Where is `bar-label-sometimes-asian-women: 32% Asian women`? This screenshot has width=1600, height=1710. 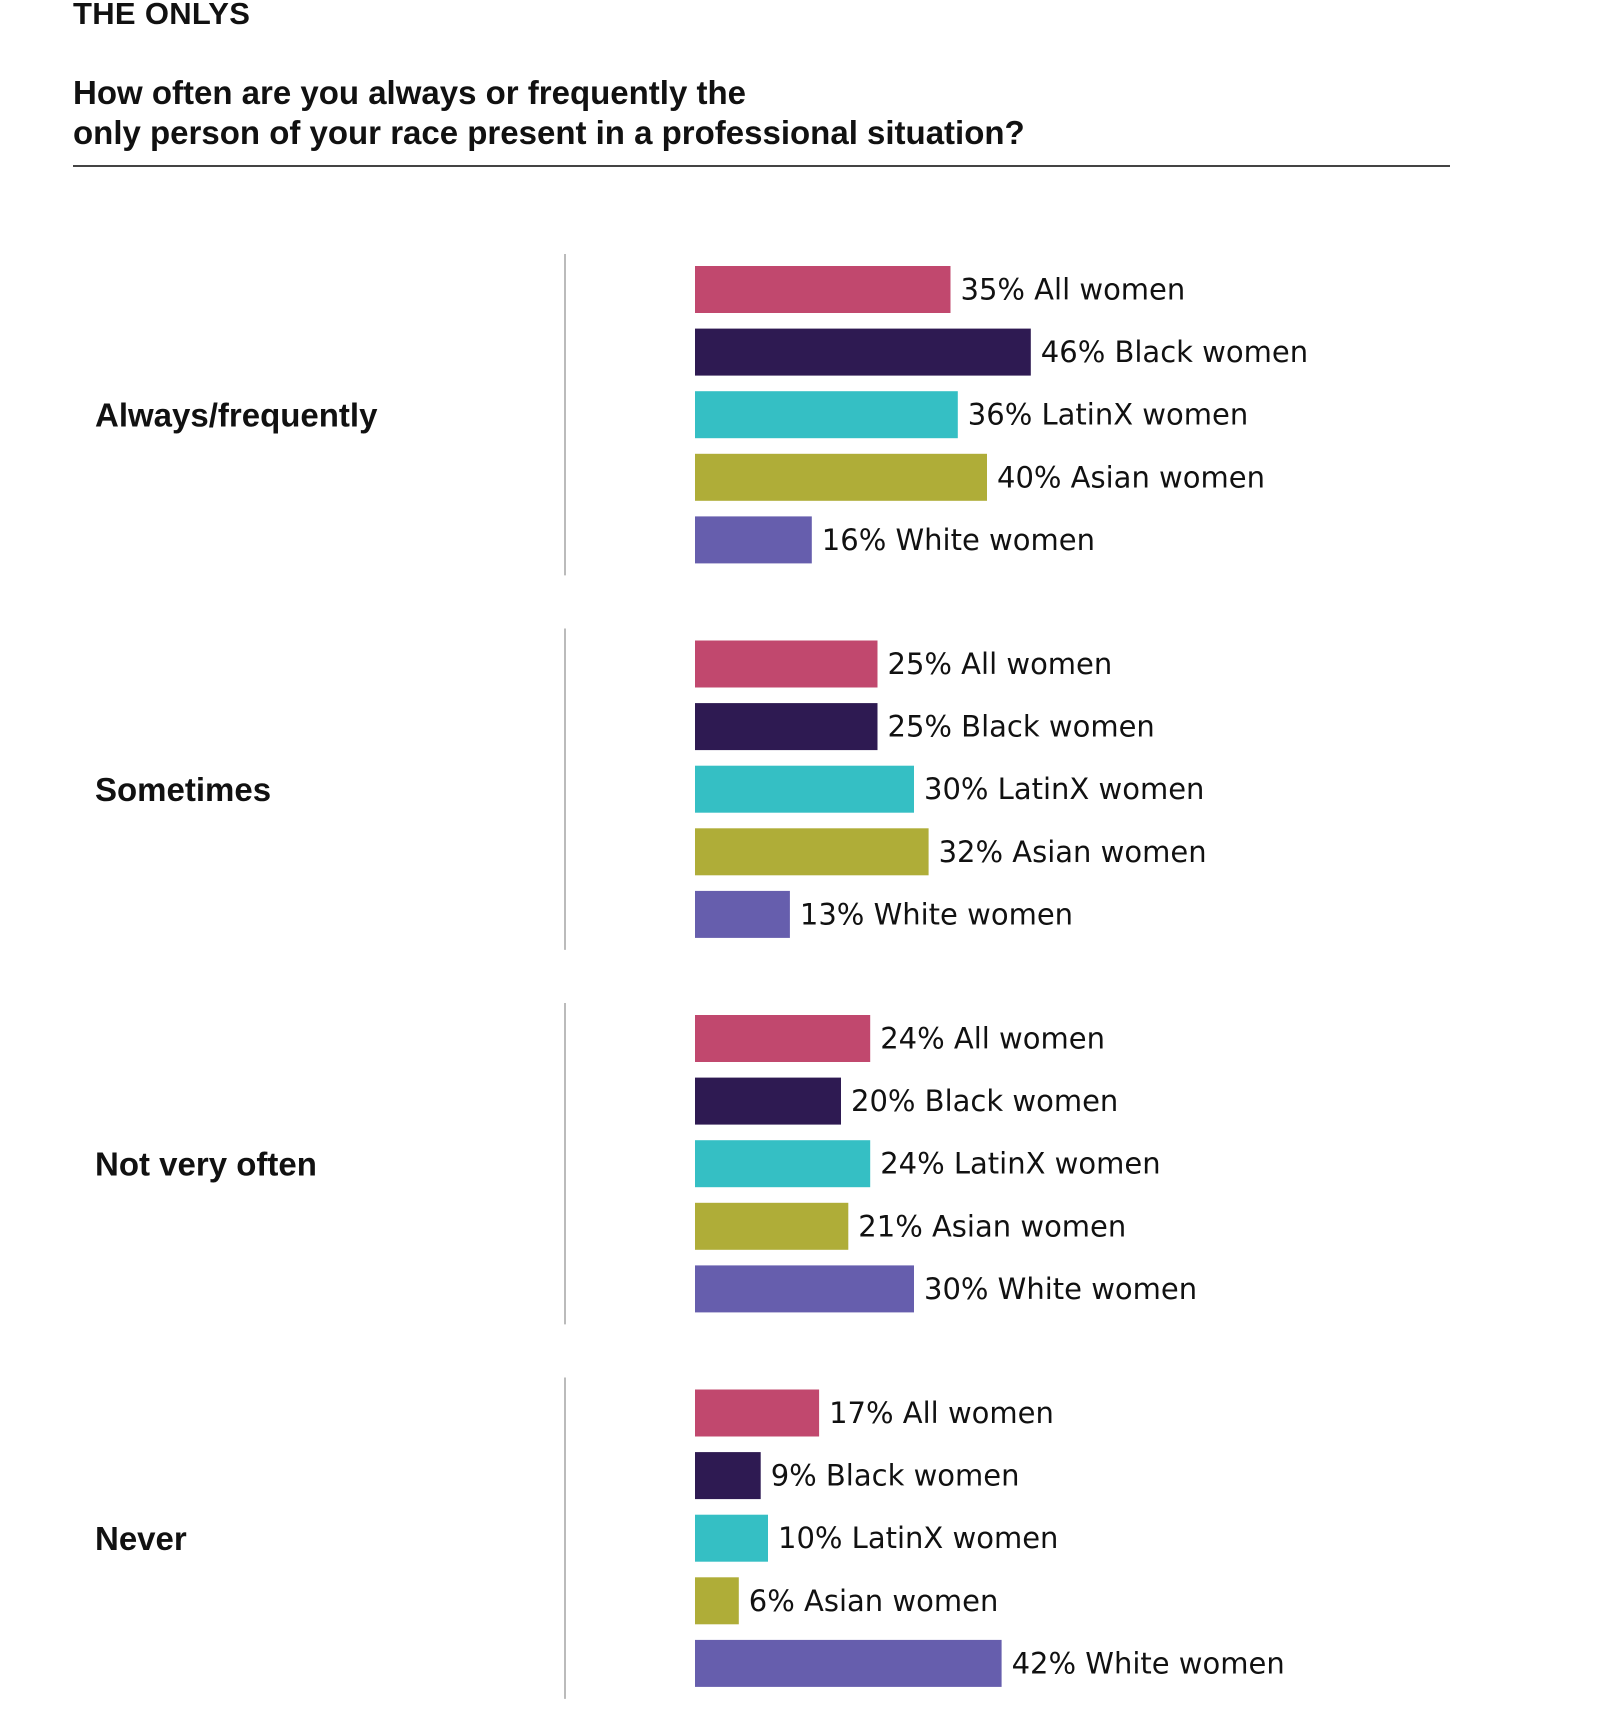
bar-label-sometimes-asian-women: 32% Asian women is located at coordinates (1073, 852).